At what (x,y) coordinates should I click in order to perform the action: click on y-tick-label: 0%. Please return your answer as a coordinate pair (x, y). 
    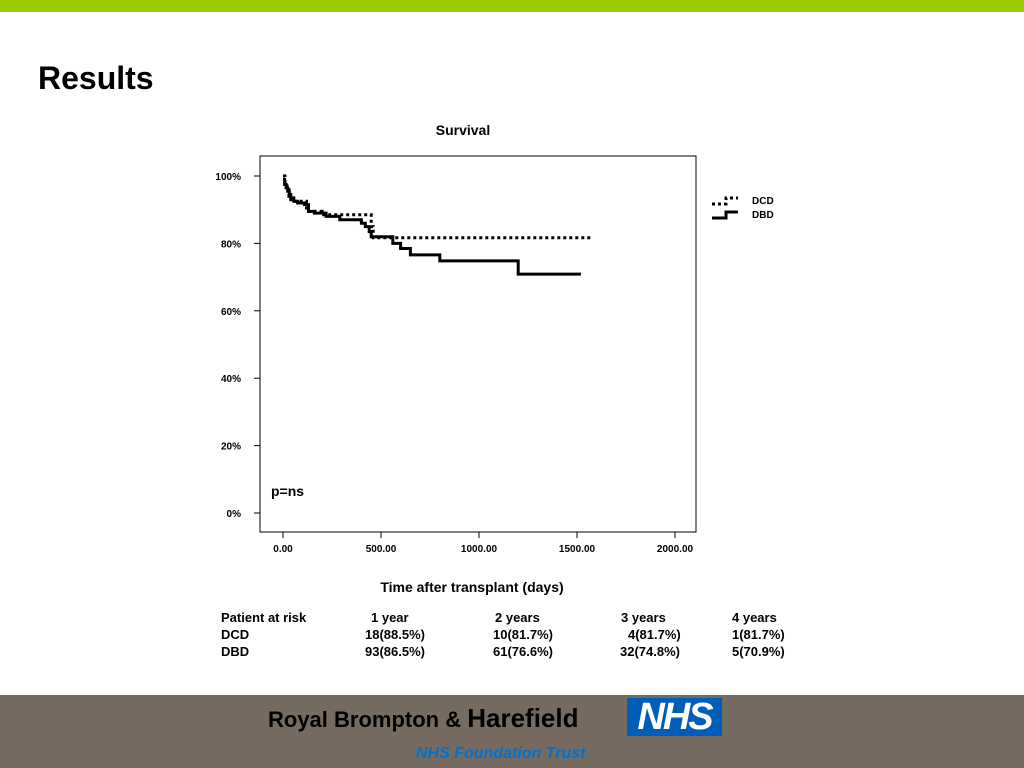
    Looking at the image, I should click on (234, 514).